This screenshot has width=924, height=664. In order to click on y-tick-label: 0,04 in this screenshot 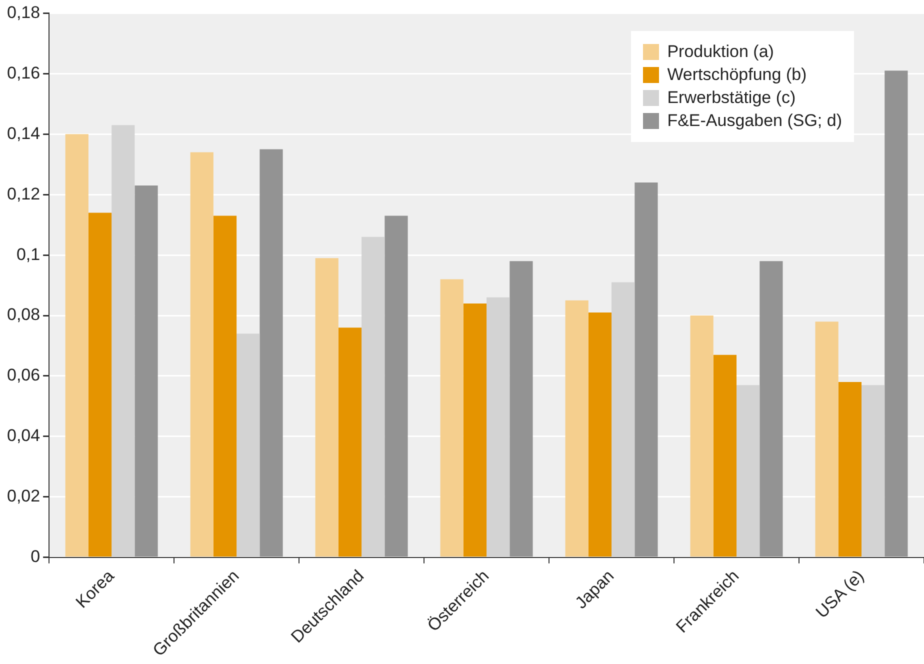, I will do `click(23, 436)`.